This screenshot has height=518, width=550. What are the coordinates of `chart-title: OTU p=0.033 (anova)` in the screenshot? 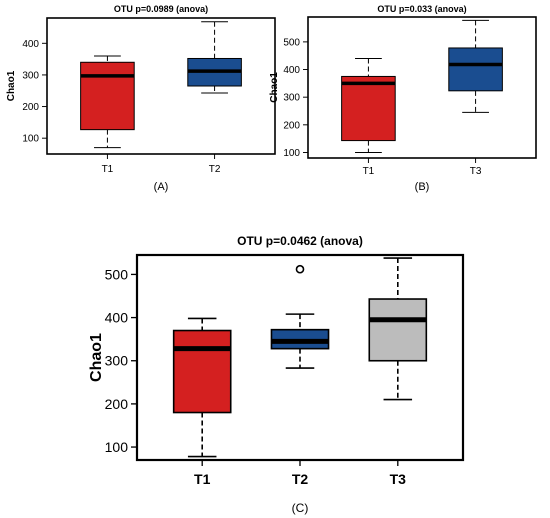 It's located at (421, 9).